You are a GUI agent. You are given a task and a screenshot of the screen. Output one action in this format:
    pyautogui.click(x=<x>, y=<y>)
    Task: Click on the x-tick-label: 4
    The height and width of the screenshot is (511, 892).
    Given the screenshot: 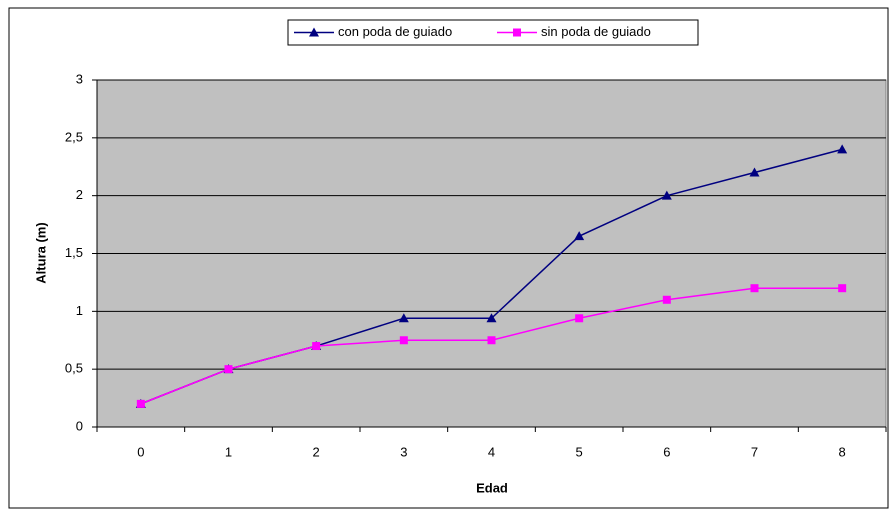 What is the action you would take?
    pyautogui.click(x=491, y=451)
    